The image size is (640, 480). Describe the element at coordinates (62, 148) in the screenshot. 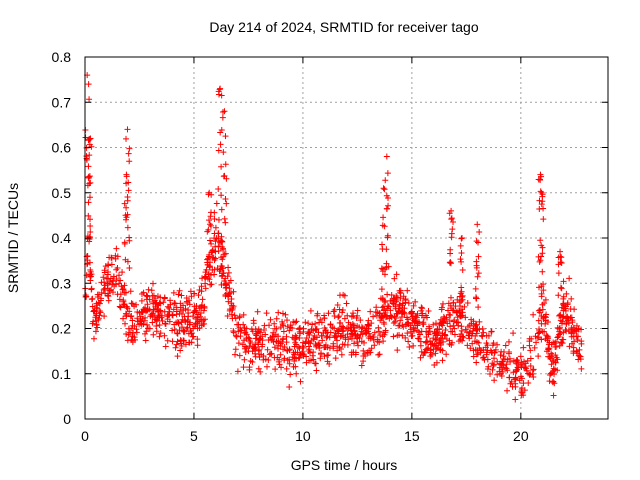

I see `y-tick-label: 0.6` at that location.